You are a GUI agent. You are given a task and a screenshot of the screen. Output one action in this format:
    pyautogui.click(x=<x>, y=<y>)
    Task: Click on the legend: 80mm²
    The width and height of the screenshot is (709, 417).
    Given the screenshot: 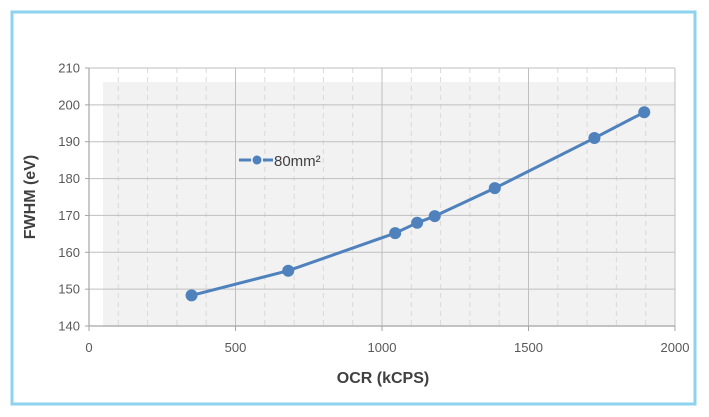 What is the action you would take?
    pyautogui.click(x=280, y=161)
    